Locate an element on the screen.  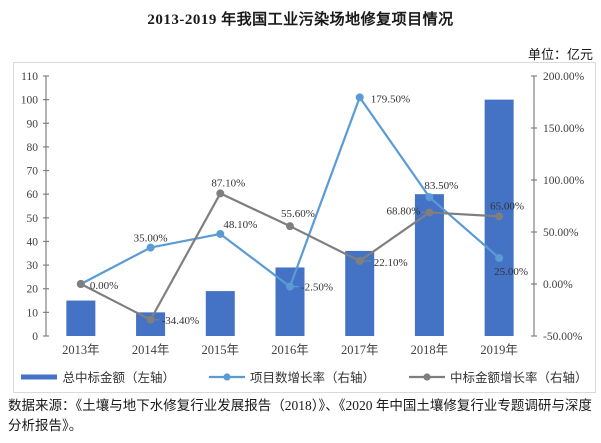
left-axis-tick-label: 30 is located at coordinates (33, 266).